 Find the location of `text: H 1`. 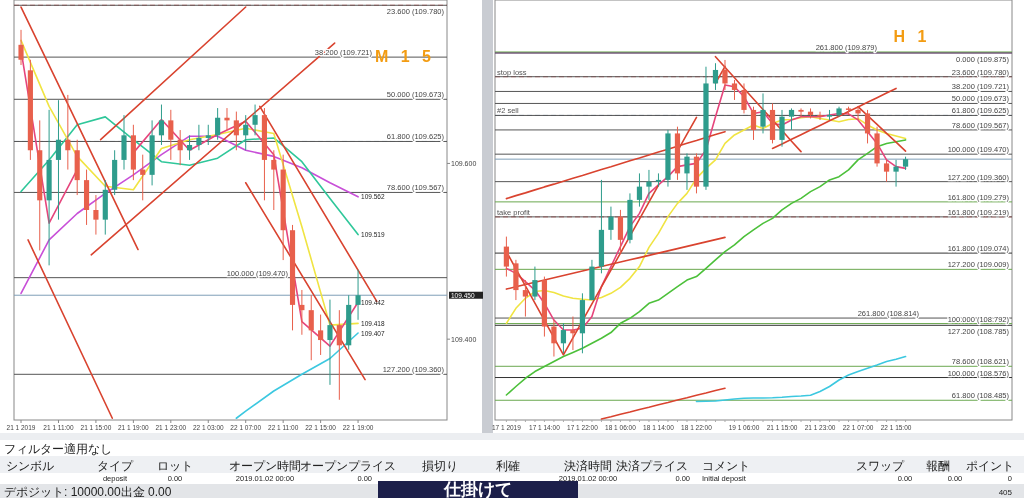

text: H 1 is located at coordinates (912, 36).